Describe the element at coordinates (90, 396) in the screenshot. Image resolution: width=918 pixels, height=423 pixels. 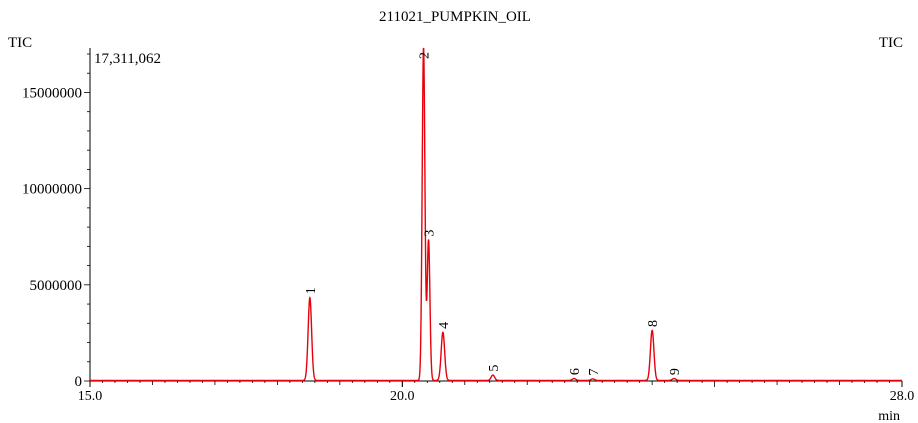
I see `x-tick-label: 15.0` at that location.